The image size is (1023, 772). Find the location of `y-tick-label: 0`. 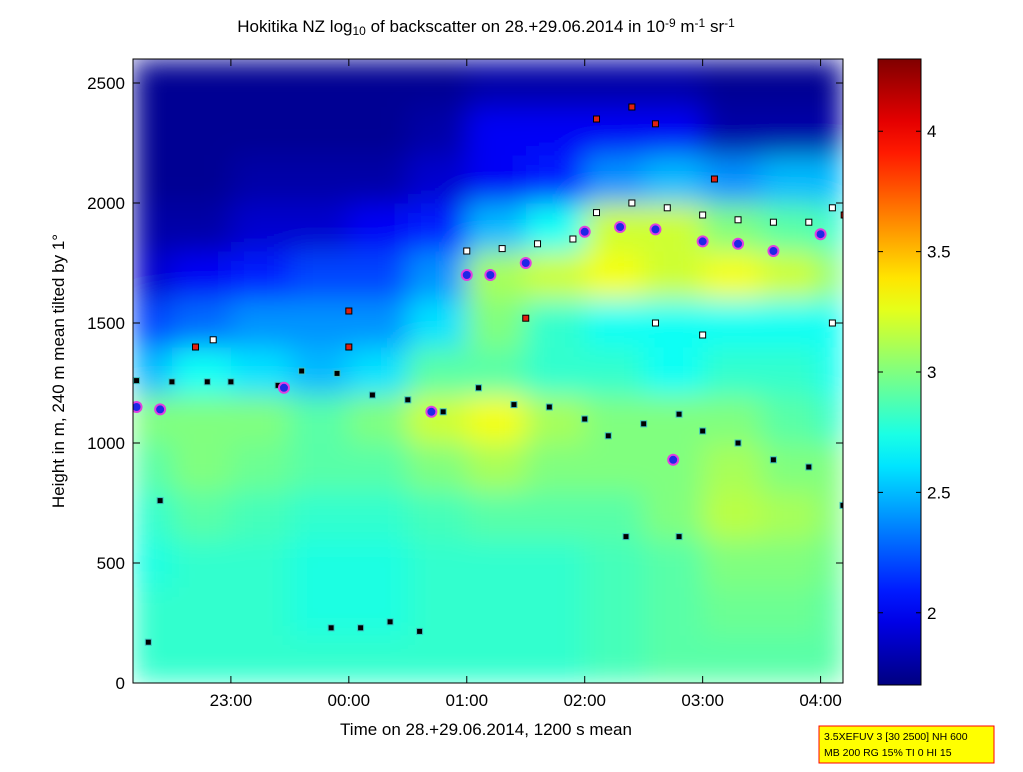

y-tick-label: 0 is located at coordinates (120, 683).